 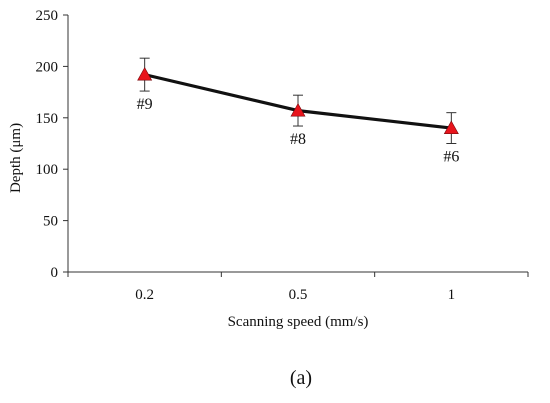 I want to click on x-tick-label: 1, so click(x=452, y=295).